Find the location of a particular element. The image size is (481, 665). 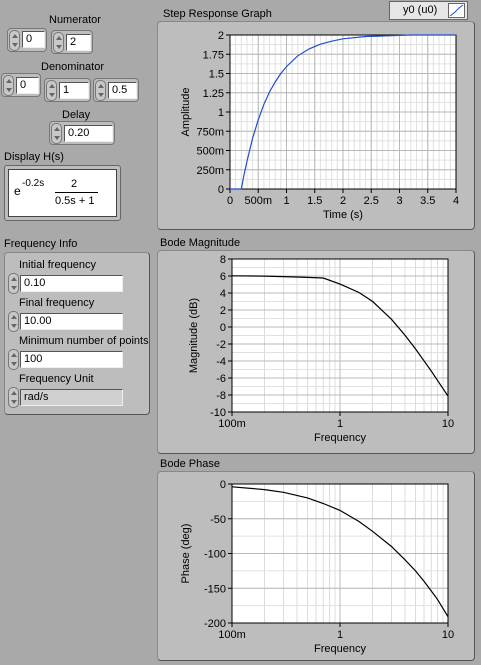

step-legend-trace-icon is located at coordinates (456, 10).